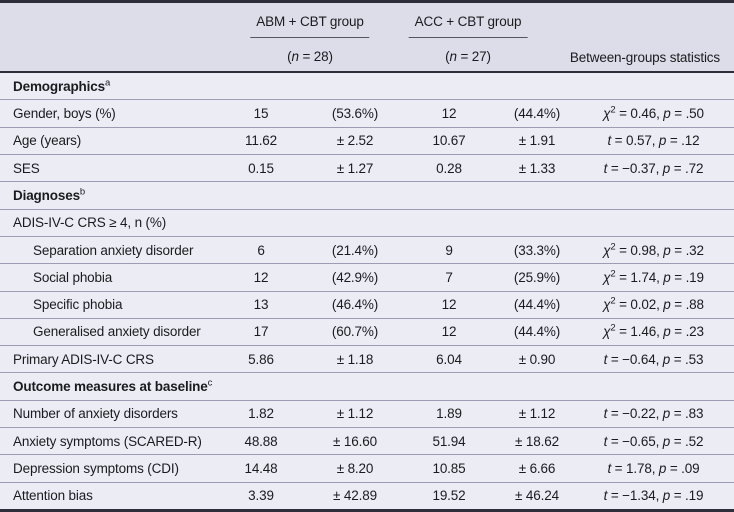 The image size is (734, 512). I want to click on between-groups-statistic: χ2 = 0.46, p = .50, so click(653, 112).